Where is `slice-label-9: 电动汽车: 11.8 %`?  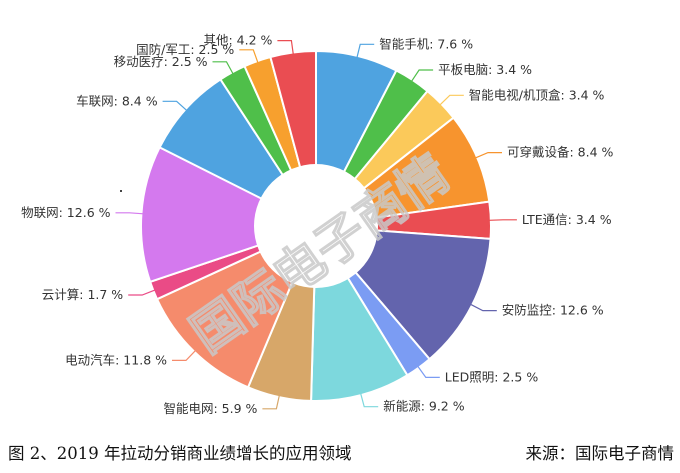 slice-label-9: 电动汽车: 11.8 % is located at coordinates (116, 359).